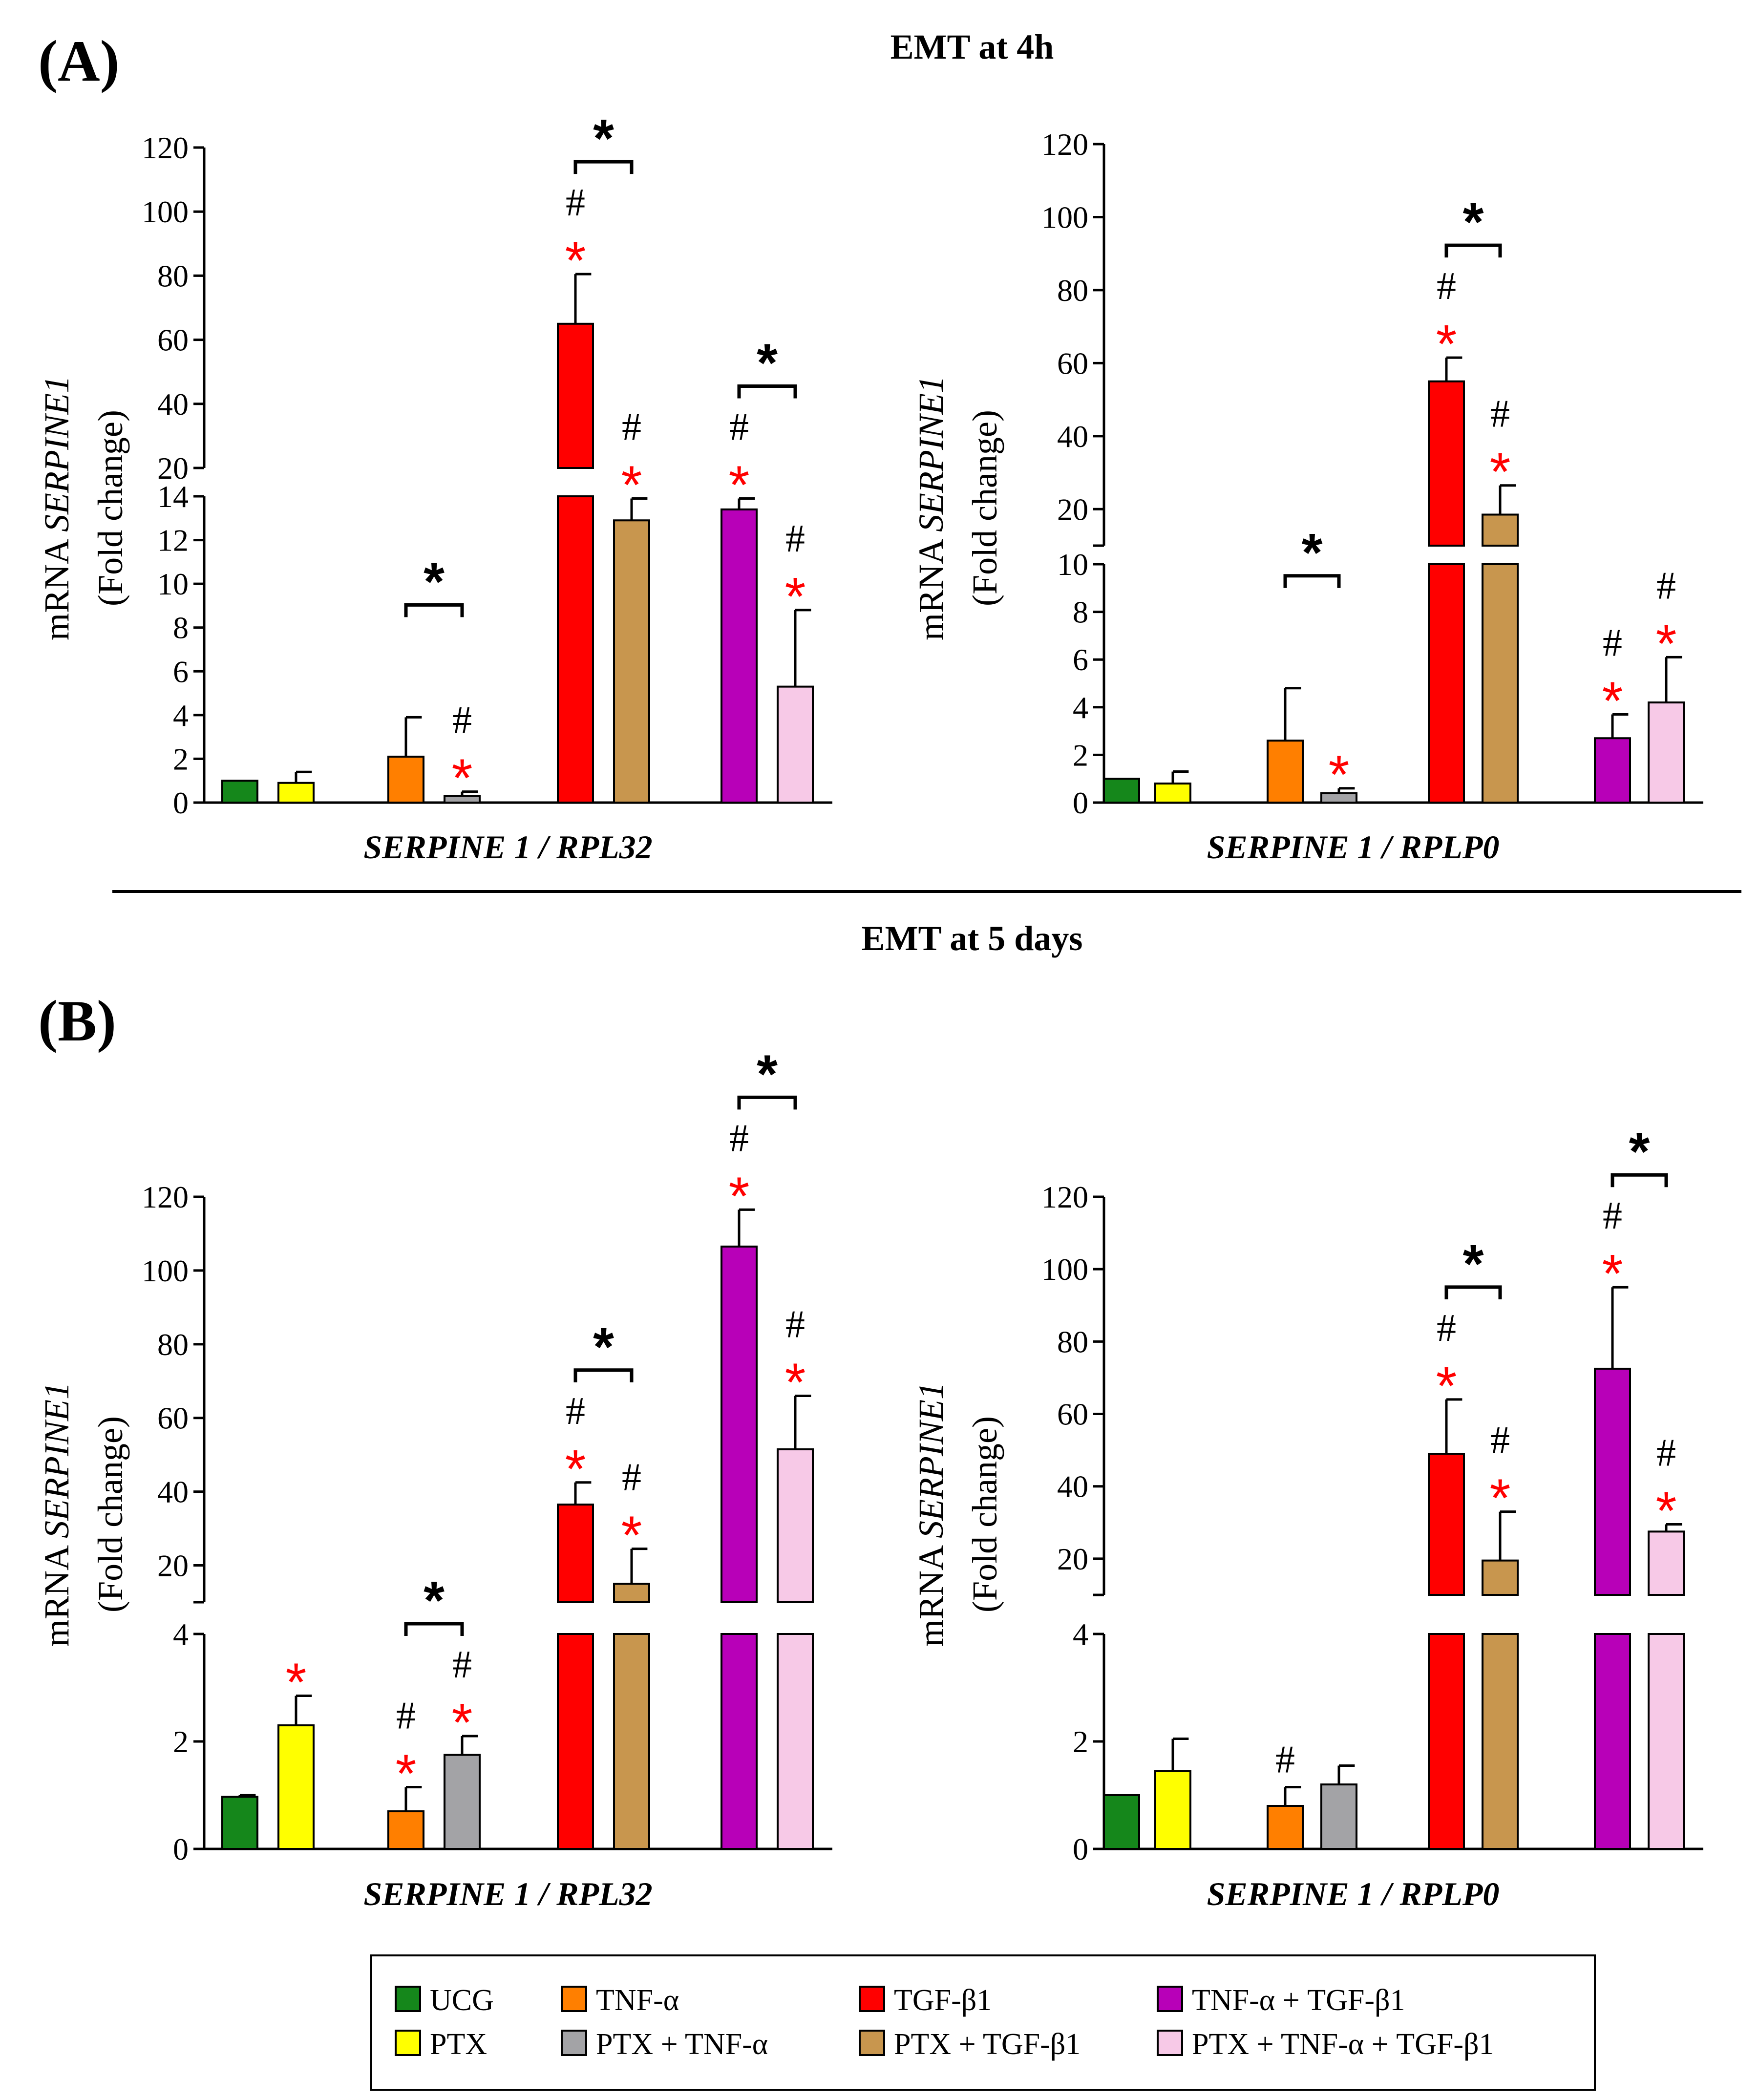 The height and width of the screenshot is (2100, 1759). Describe the element at coordinates (637, 2000) in the screenshot. I see `legend-label: TNF-α` at that location.